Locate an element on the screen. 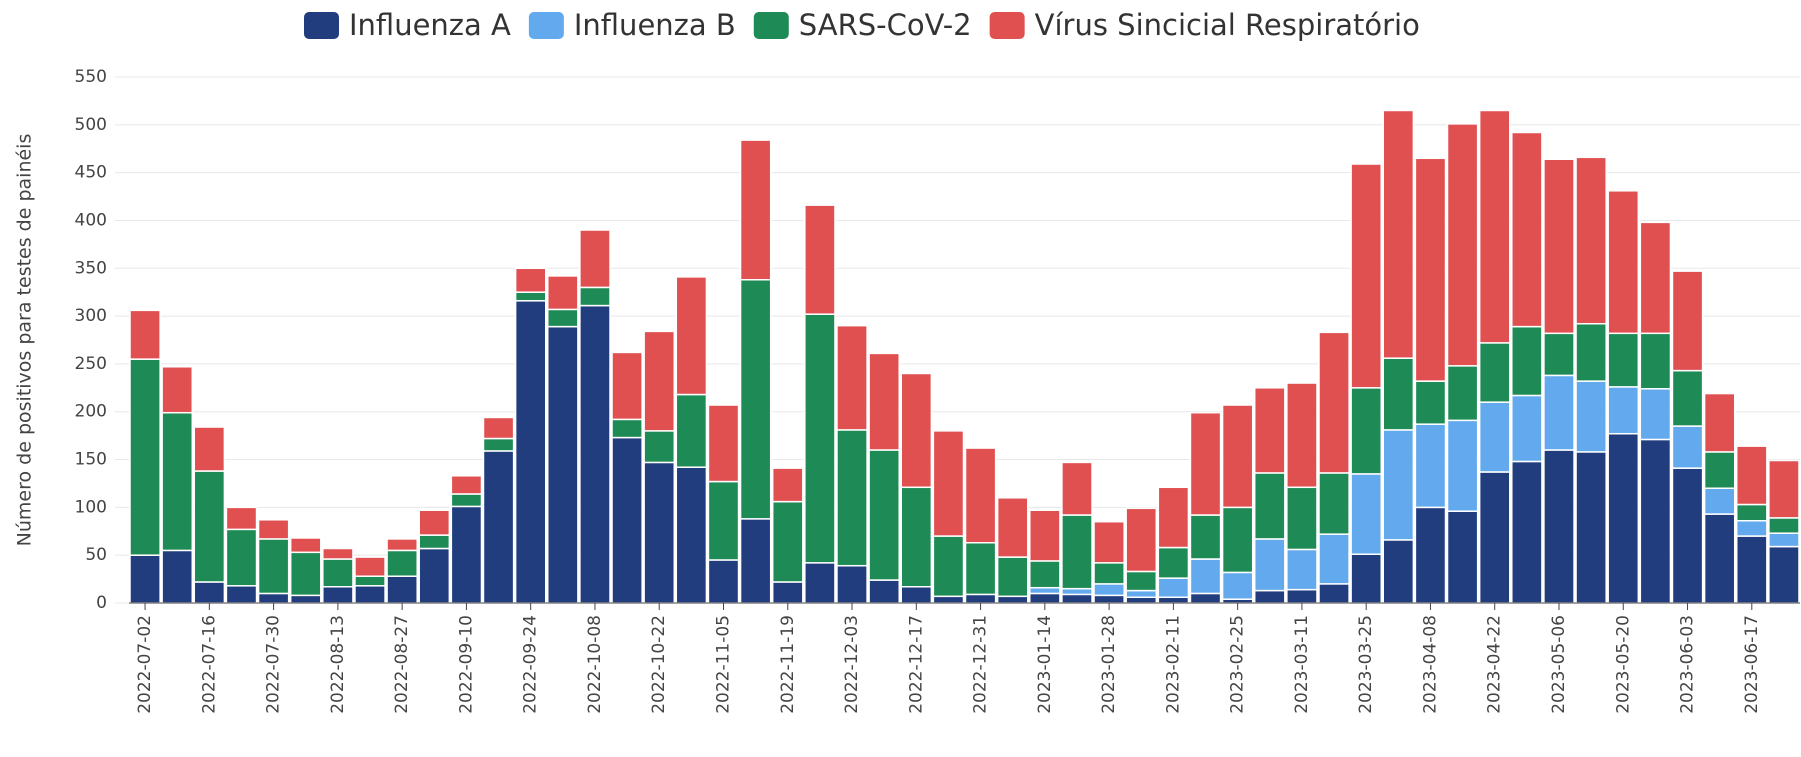 This screenshot has height=757, width=1801. x-tick-label: 2023-06-17 is located at coordinates (1752, 664).